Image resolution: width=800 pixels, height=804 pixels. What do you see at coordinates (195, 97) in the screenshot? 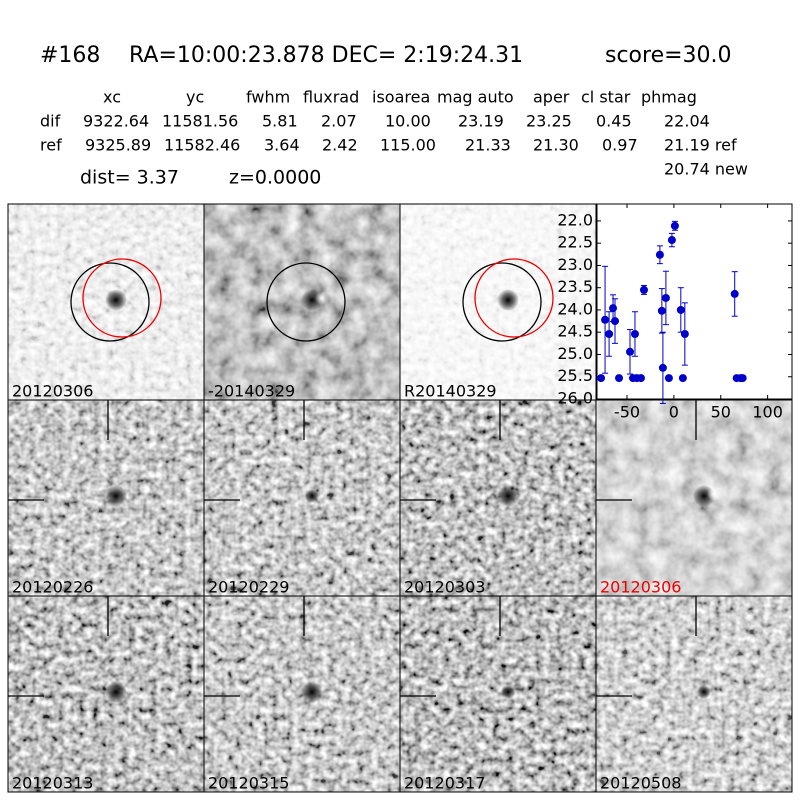
I see `column-header: yc` at bounding box center [195, 97].